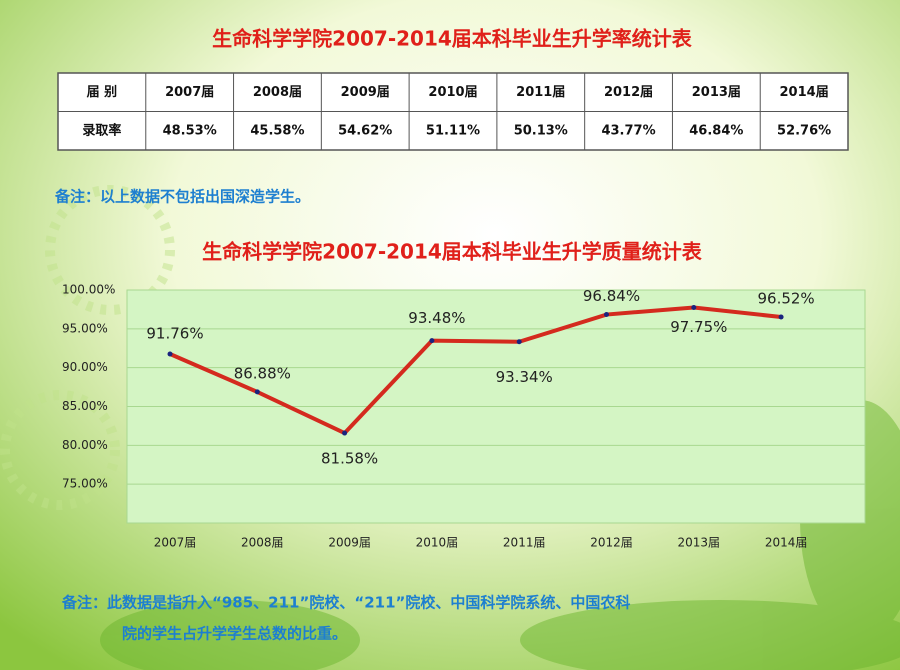 Image resolution: width=900 pixels, height=670 pixels. I want to click on note: 院的学生占升学学生总数的比重。, so click(234, 634).